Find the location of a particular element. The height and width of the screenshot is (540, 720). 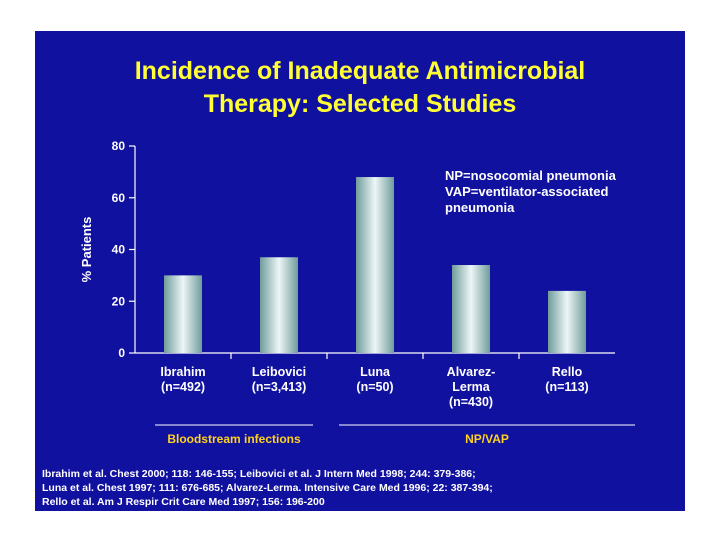

title-line-2: Therapy: Selected Studies is located at coordinates (360, 104).